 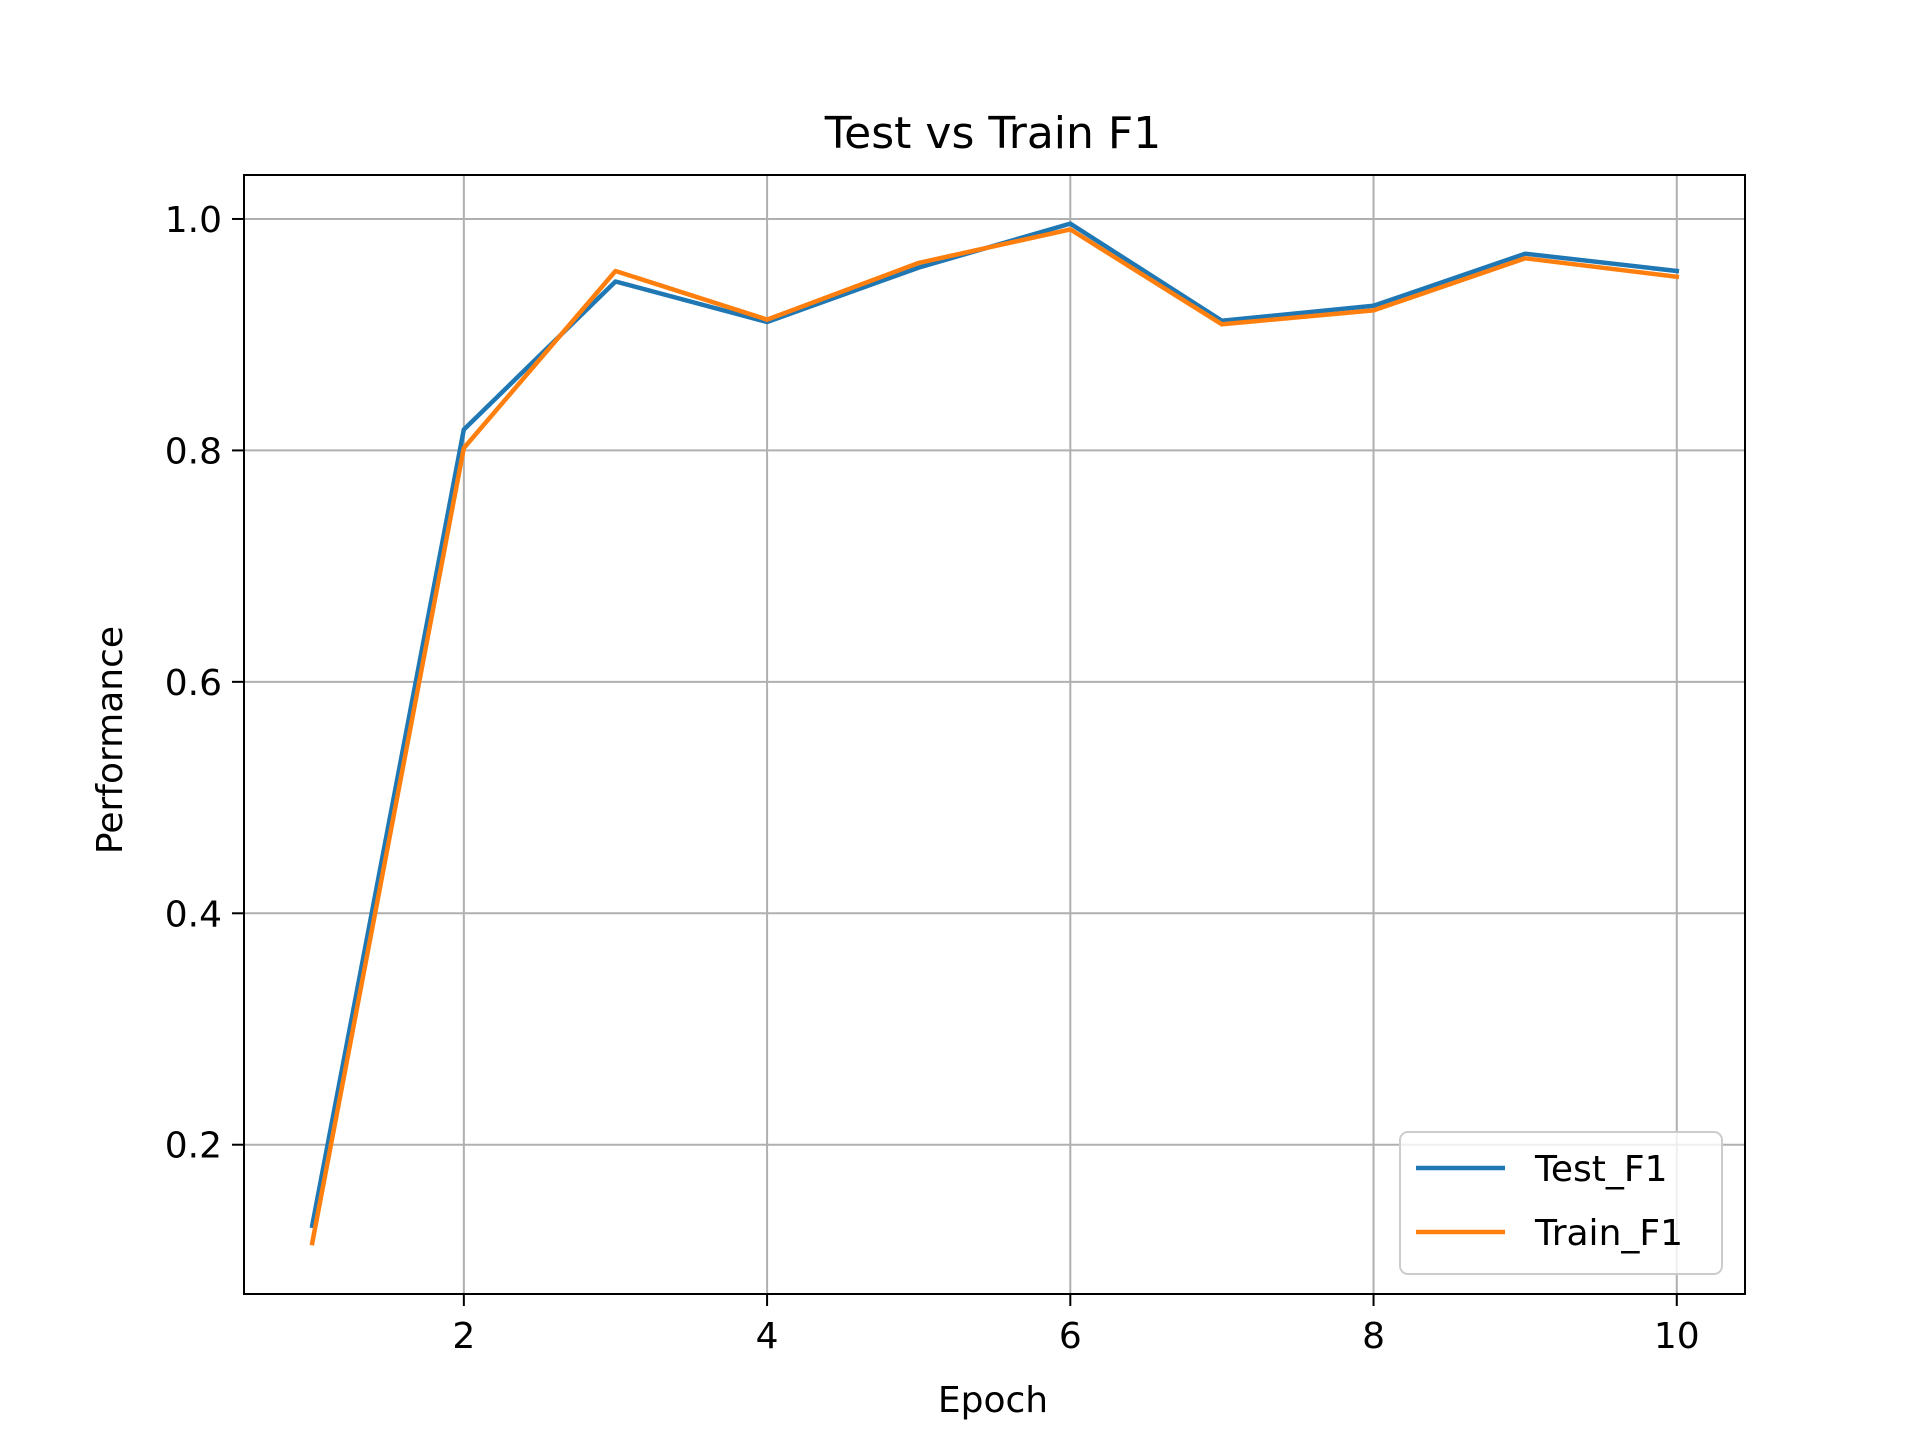 What do you see at coordinates (992, 133) in the screenshot?
I see `chart-title: Test vs Train F1` at bounding box center [992, 133].